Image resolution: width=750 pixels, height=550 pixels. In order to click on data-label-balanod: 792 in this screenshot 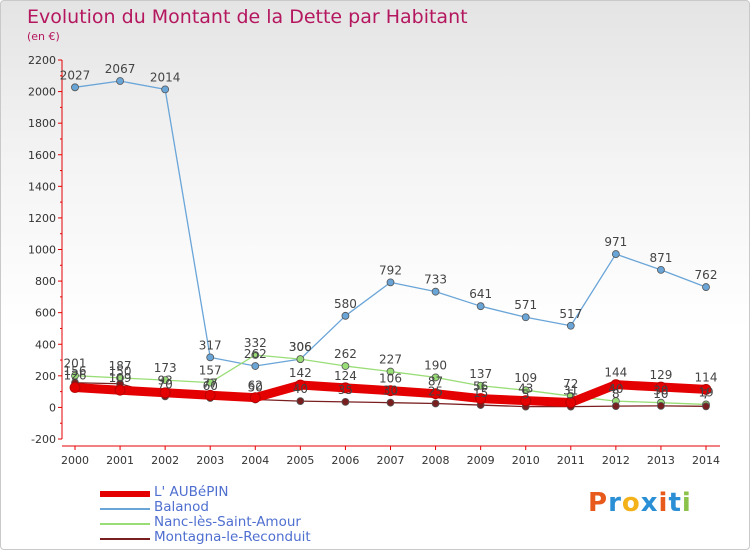, I will do `click(390, 270)`.